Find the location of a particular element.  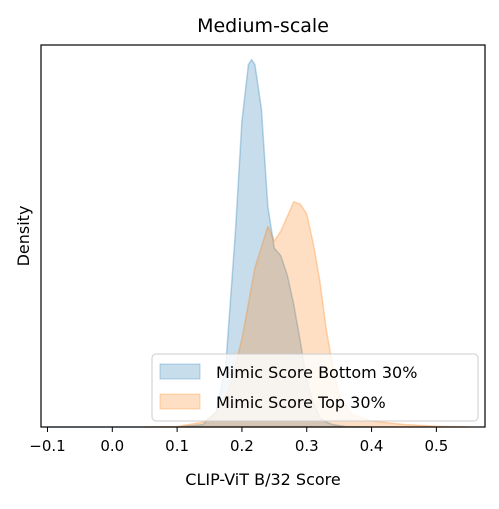

x-axis-ticks: −0.1 0.0 0.1 0.2 0.3 0.4 0.5 is located at coordinates (238, 441).